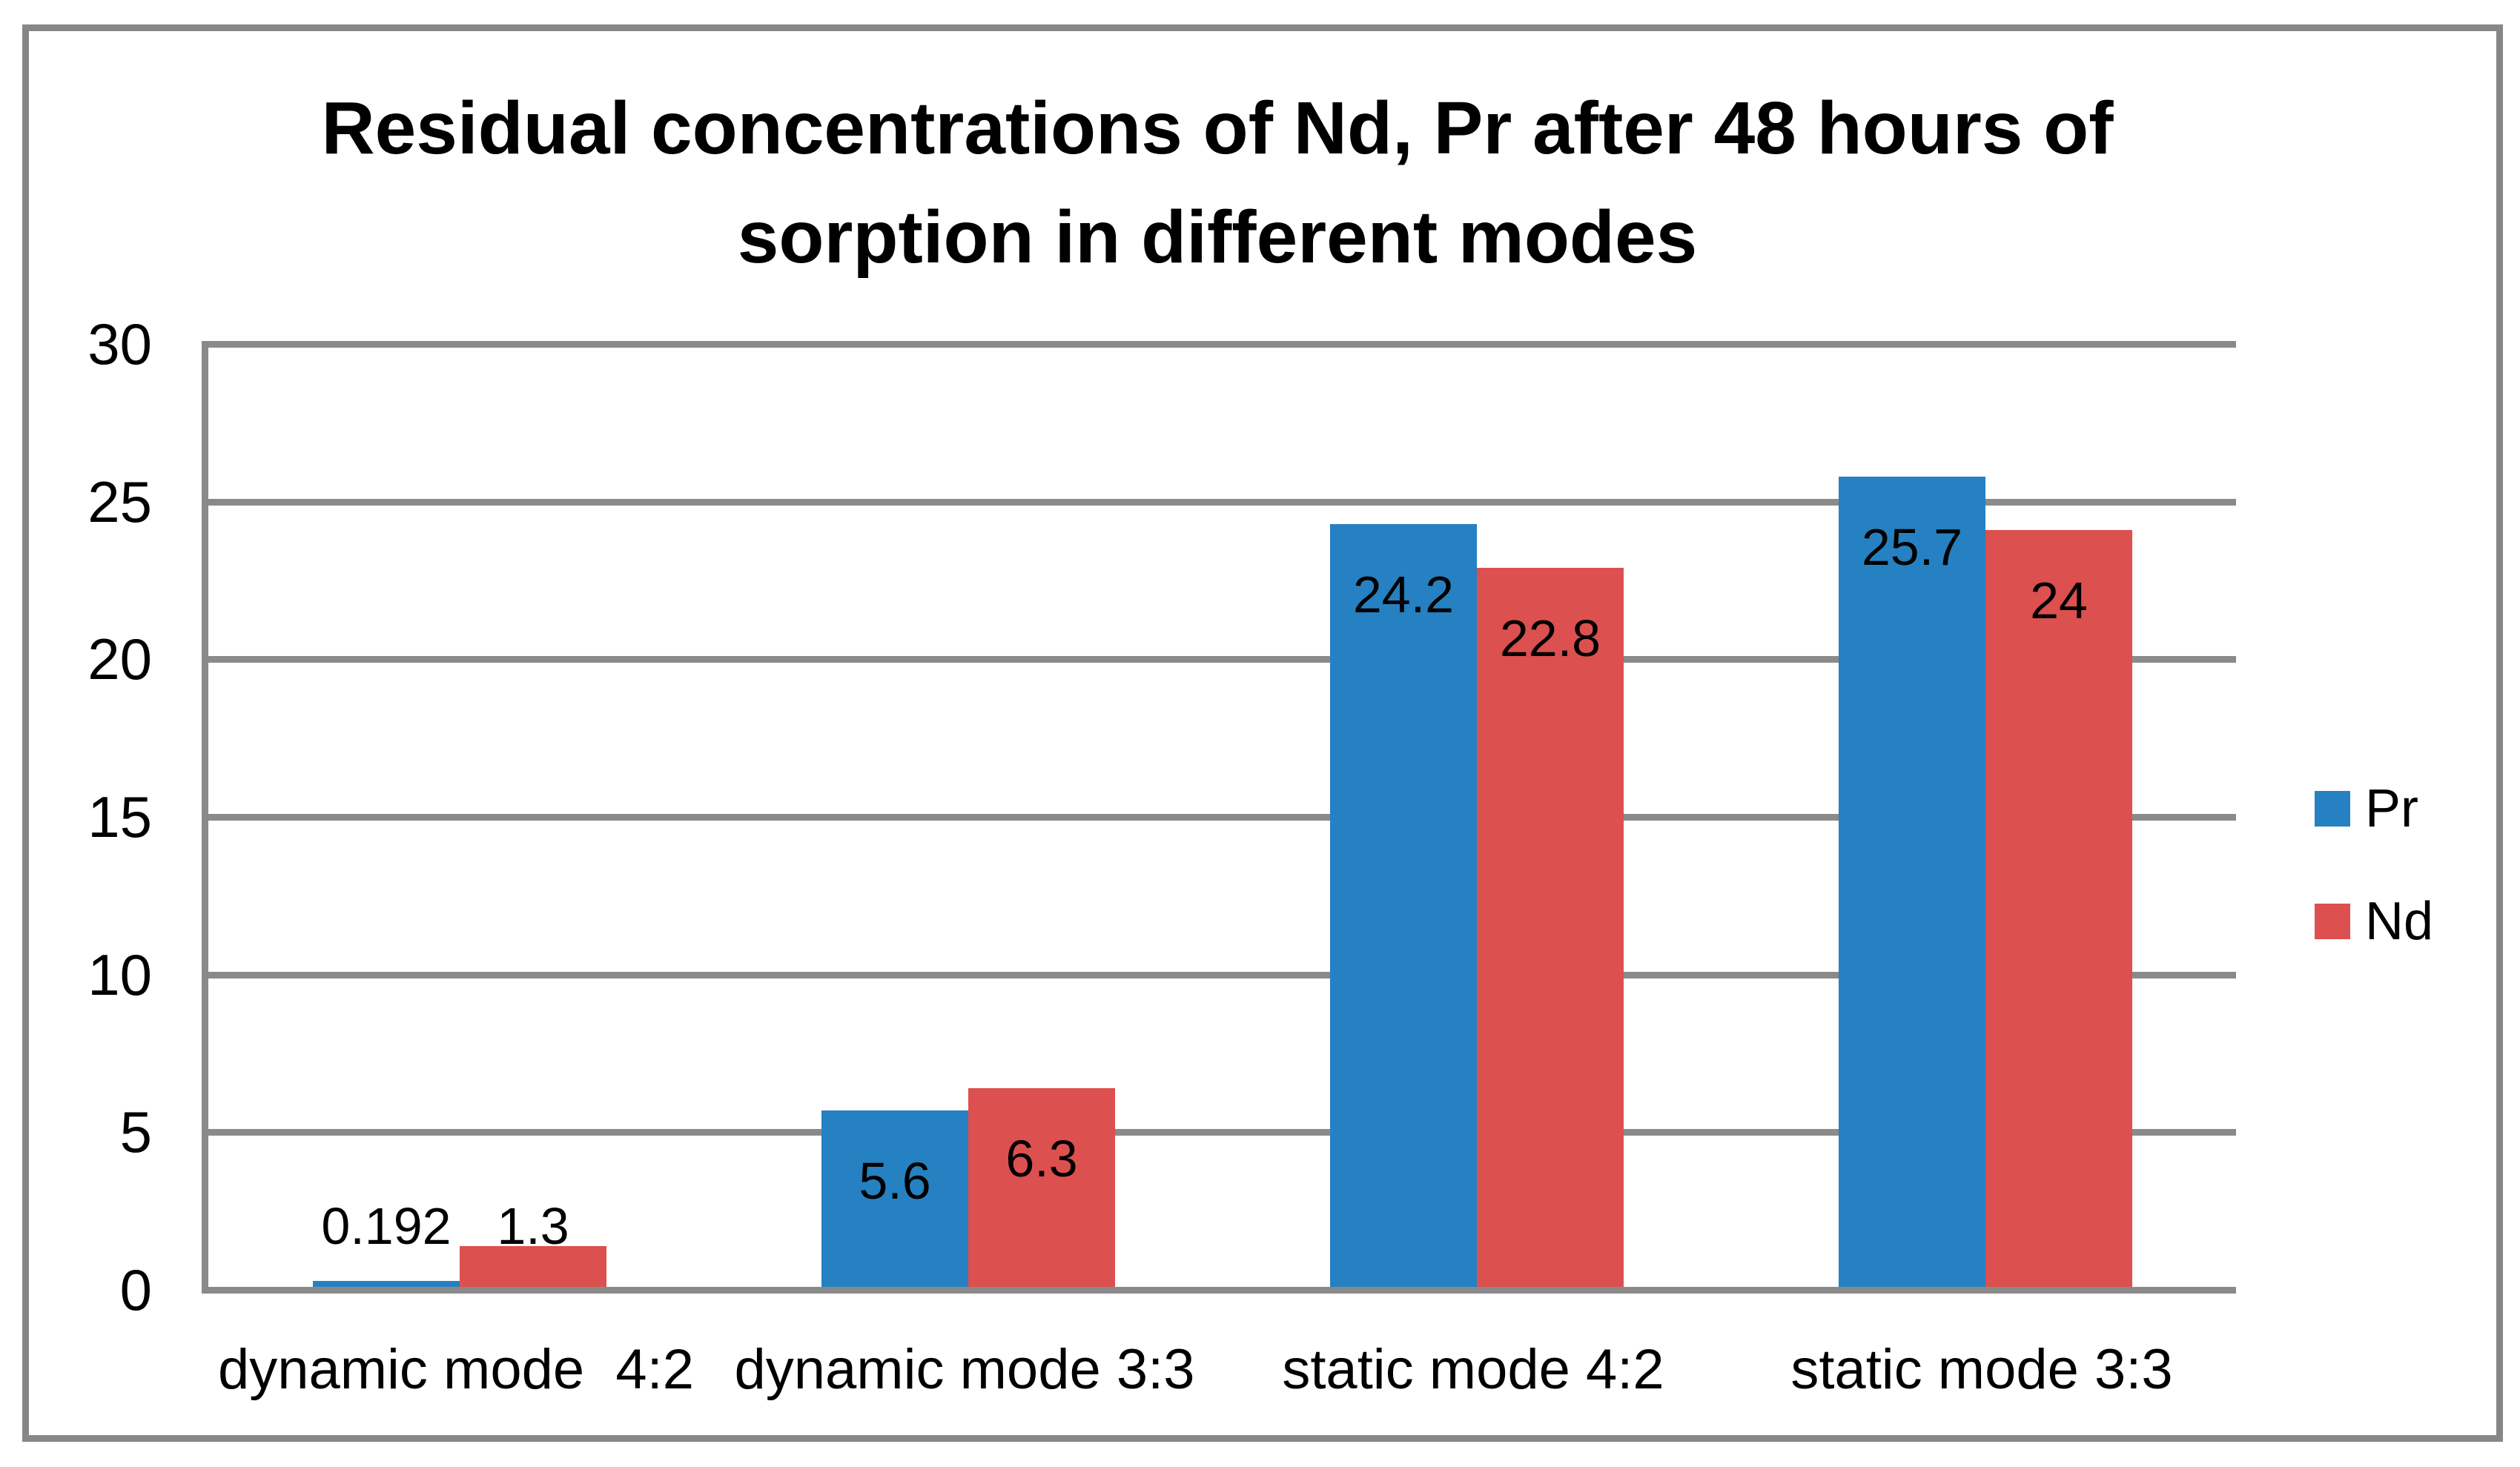 Image resolution: width=2520 pixels, height=1467 pixels. What do you see at coordinates (119, 659) in the screenshot?
I see `y-tick-label-20: 20` at bounding box center [119, 659].